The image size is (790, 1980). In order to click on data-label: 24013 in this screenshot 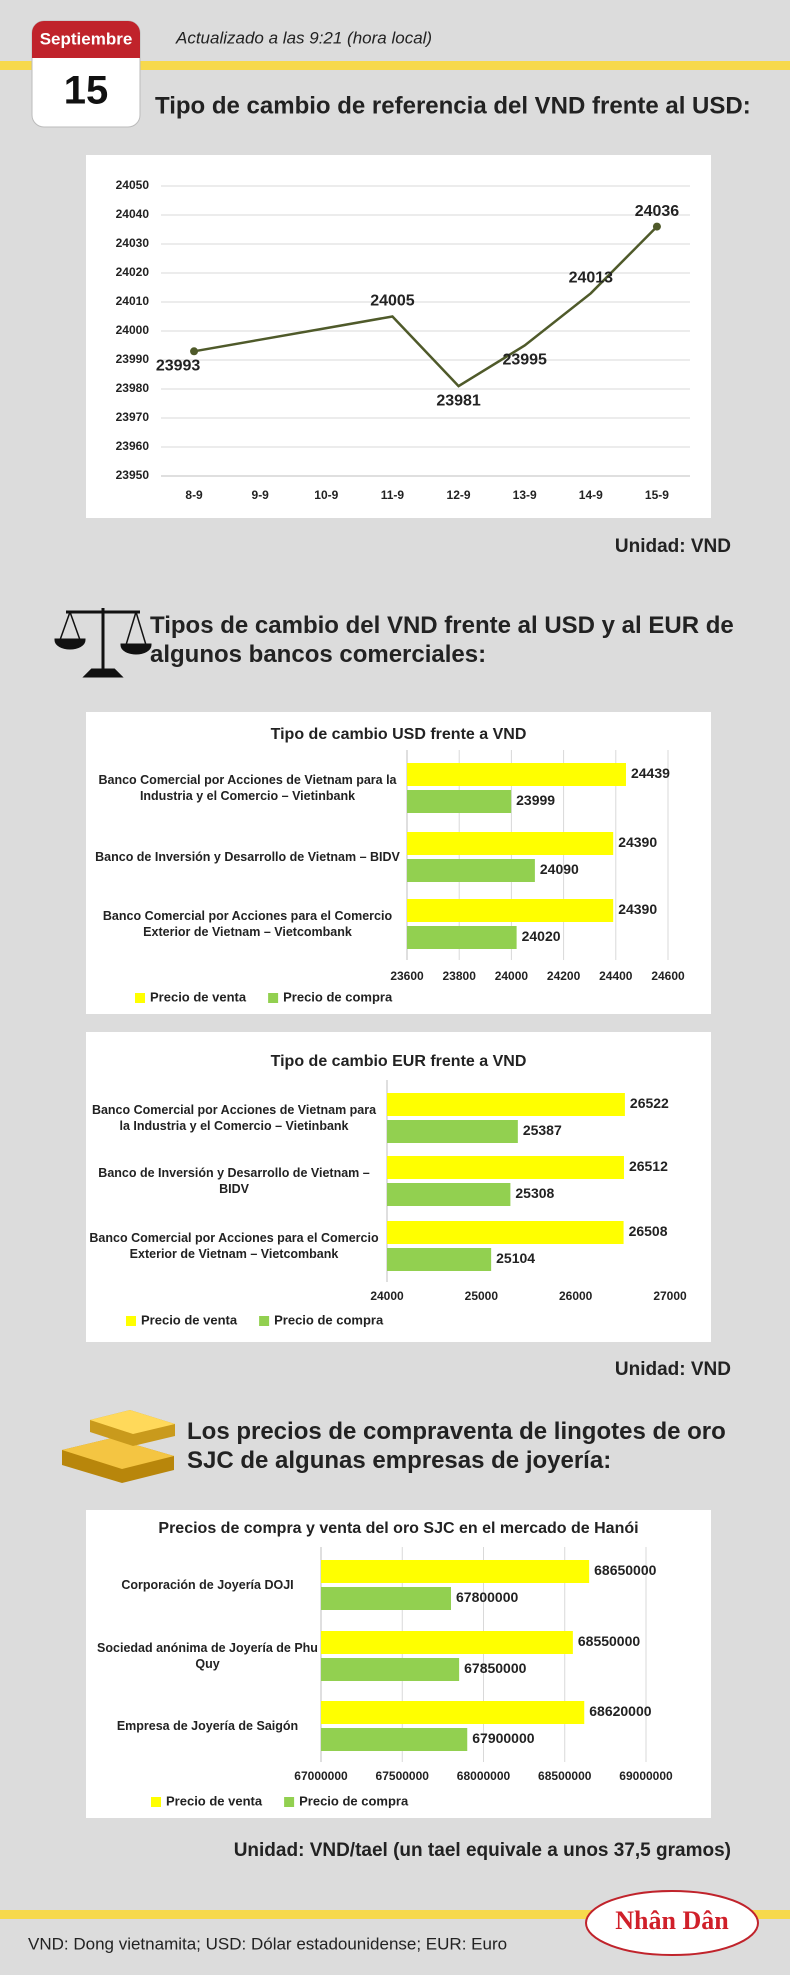, I will do `click(591, 278)`.